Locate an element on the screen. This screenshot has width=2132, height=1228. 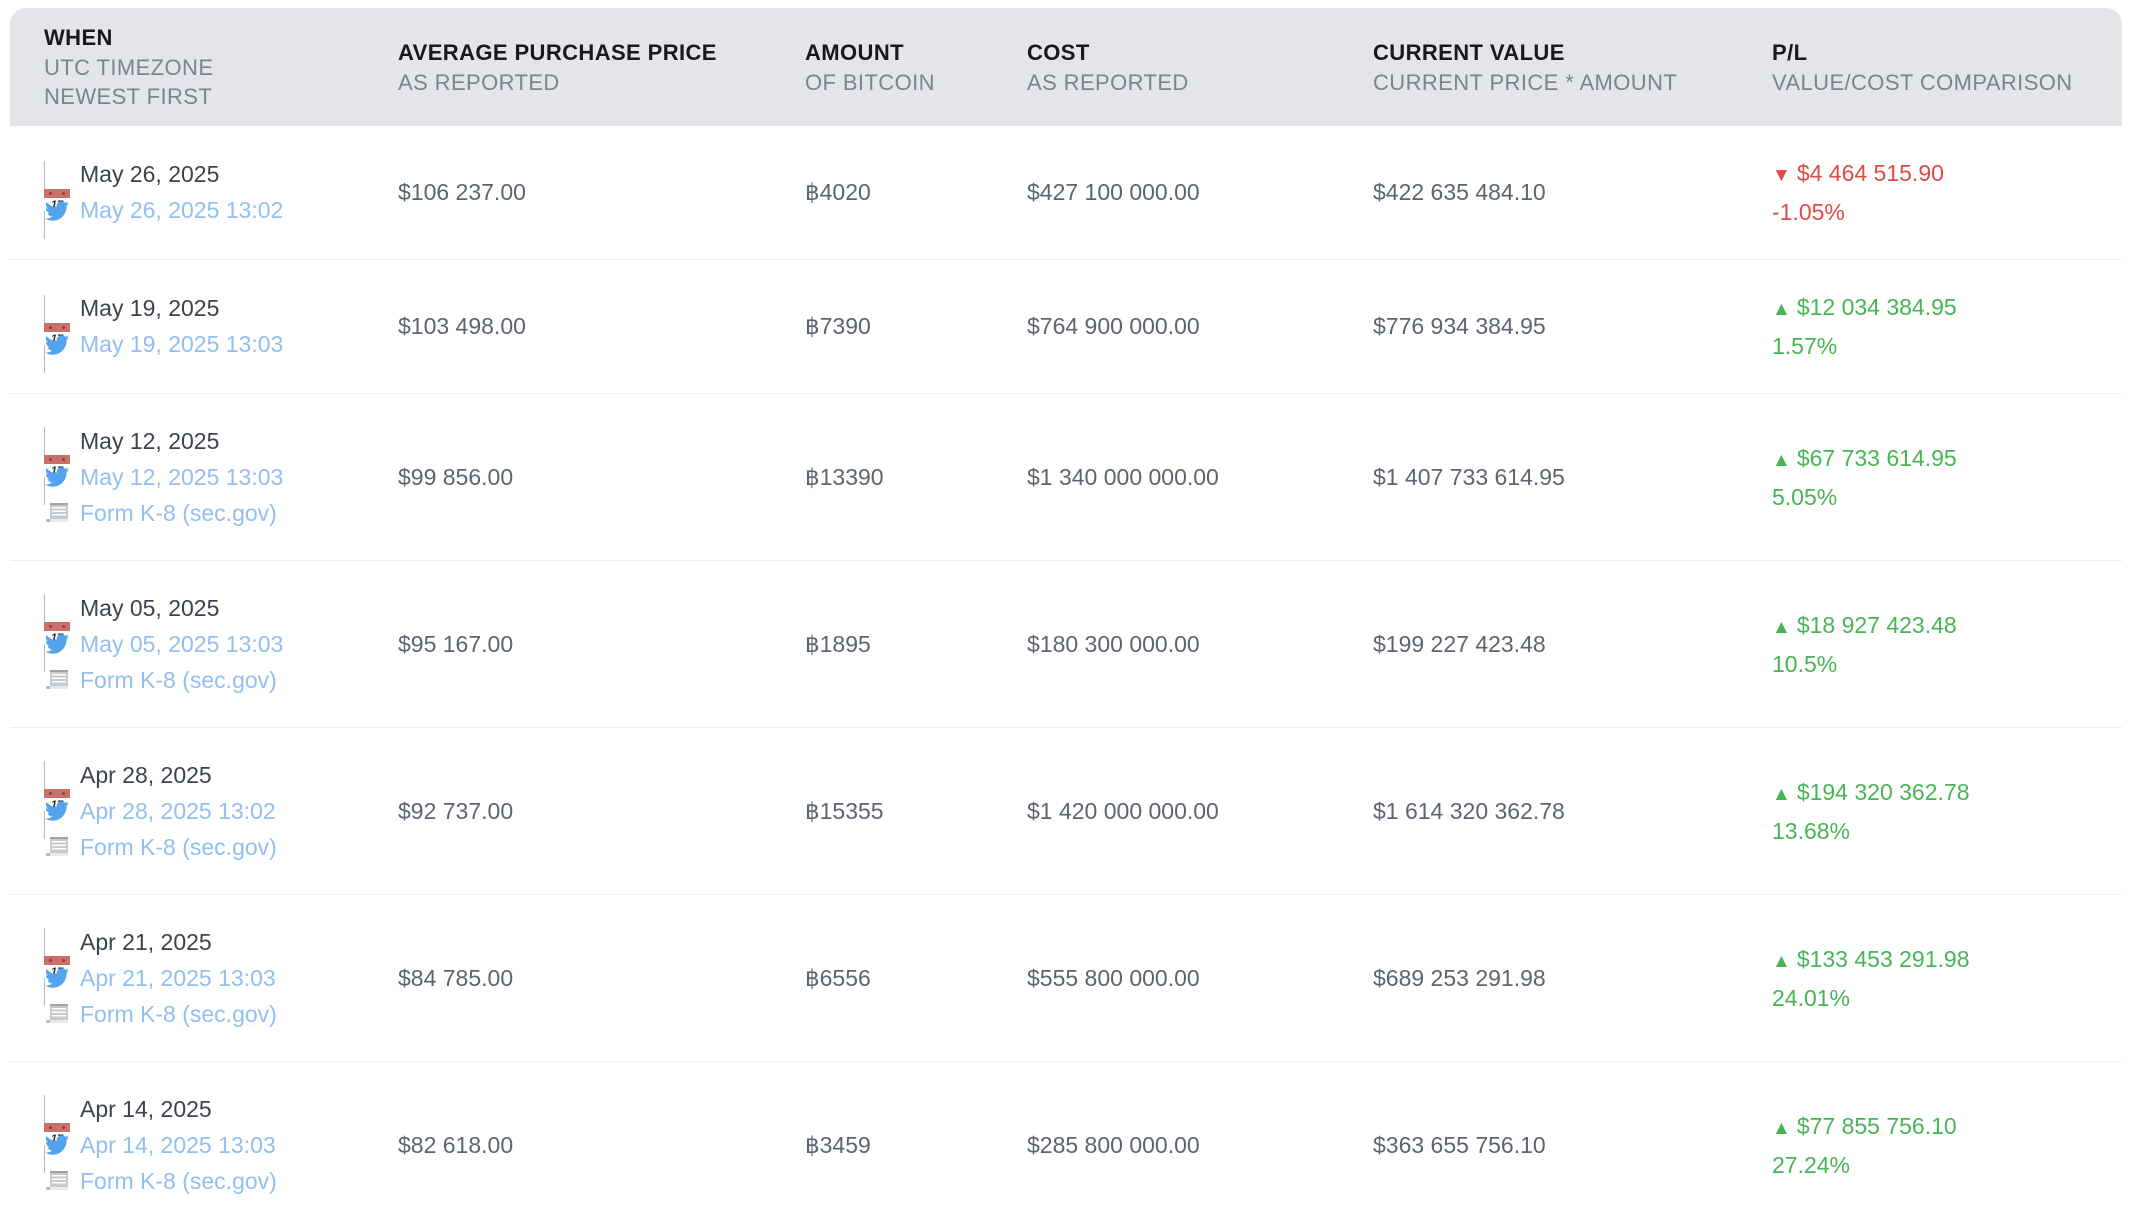
date-line: 17 May 12, 2025 is located at coordinates (221, 464).